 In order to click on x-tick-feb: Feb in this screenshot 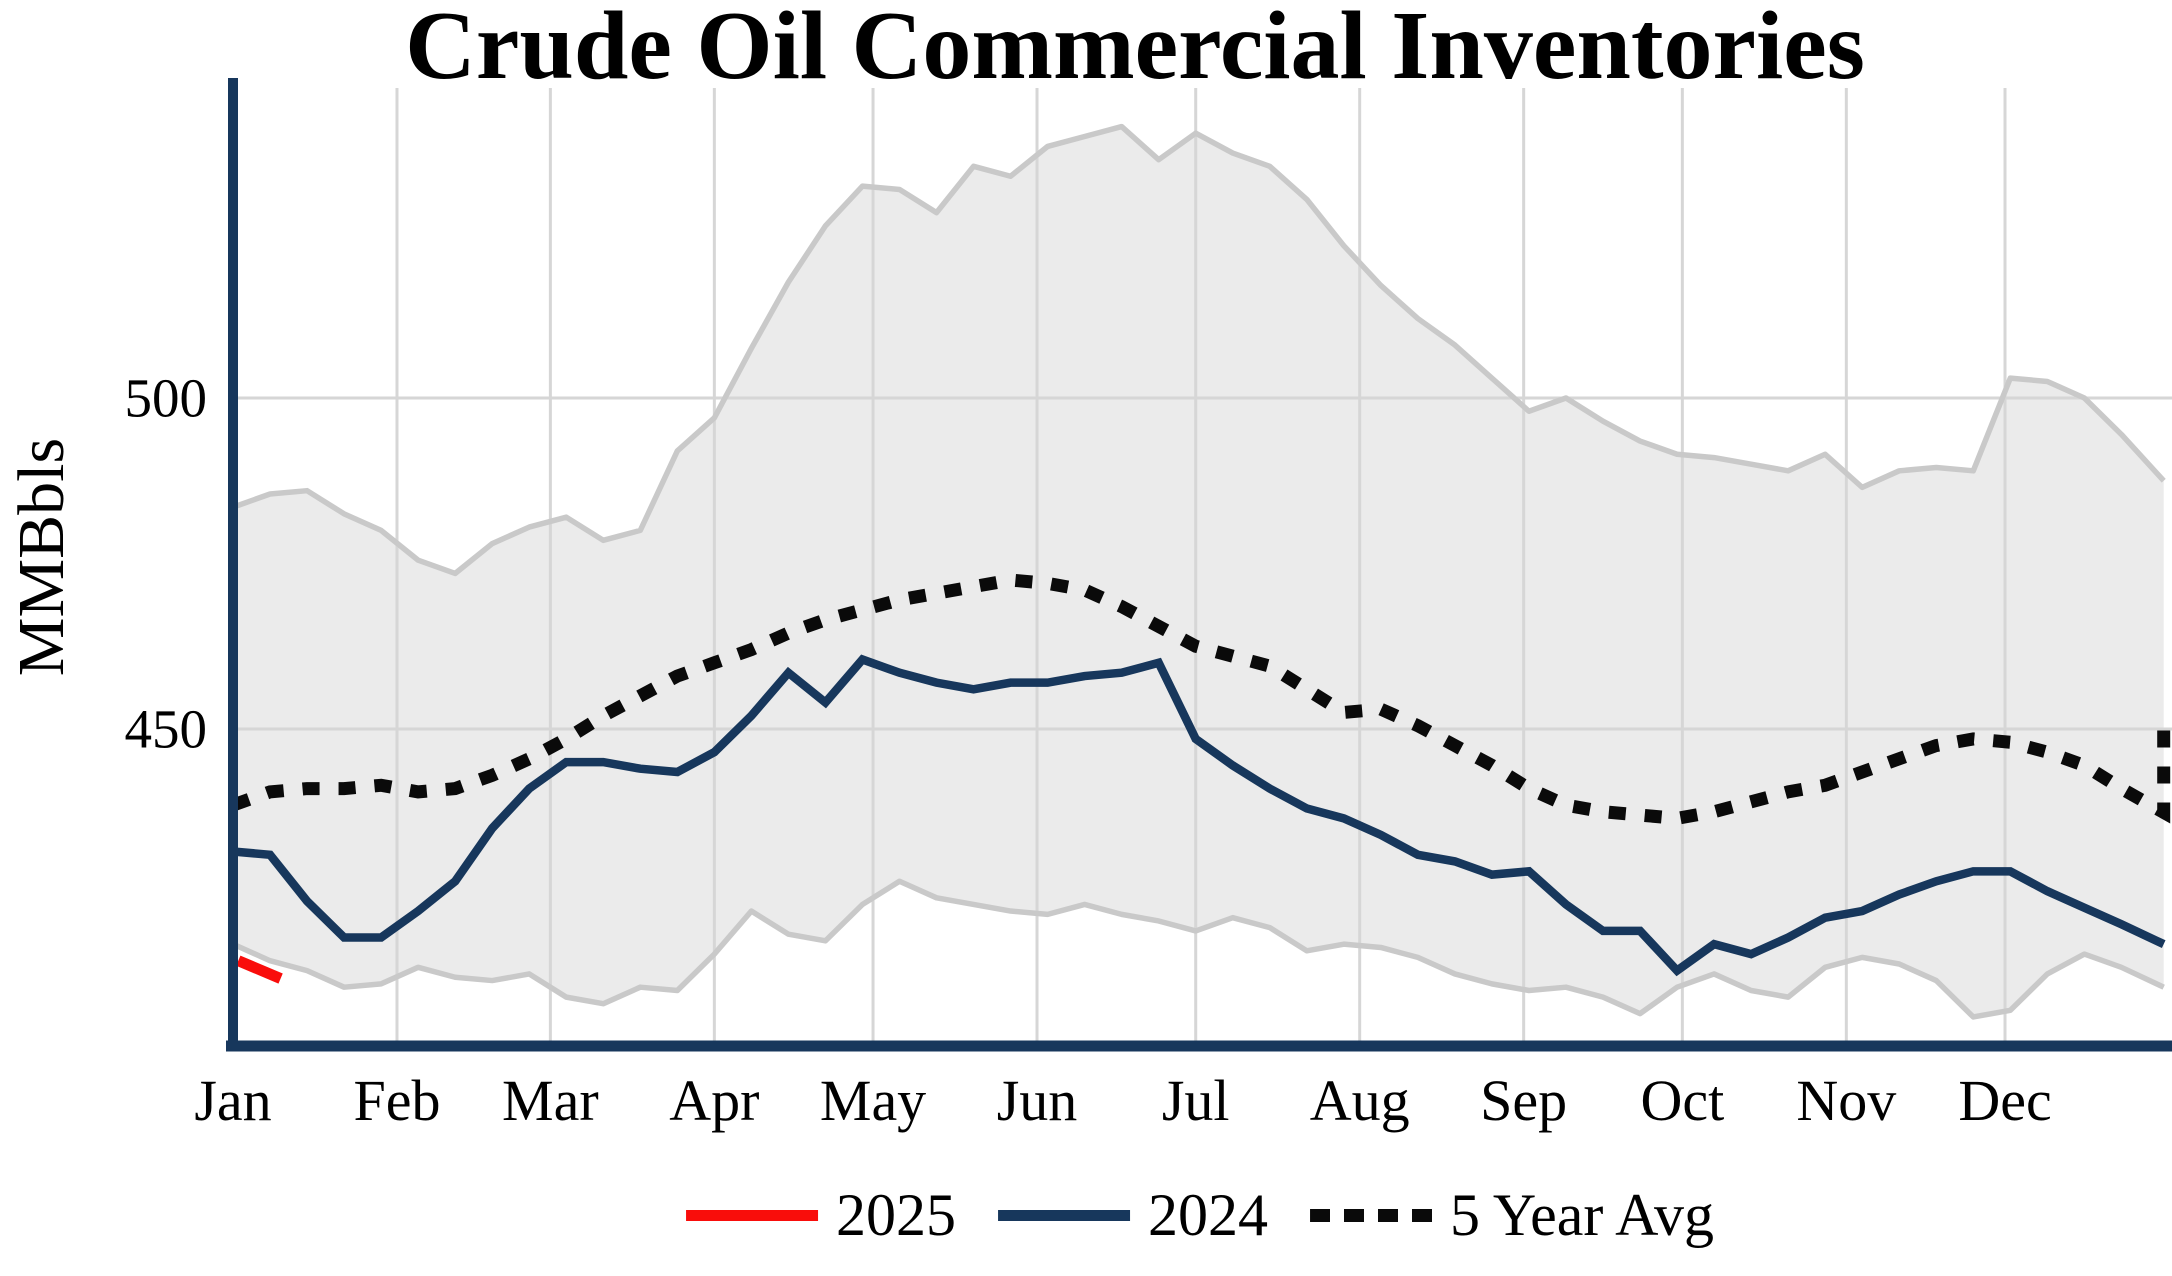, I will do `click(397, 1100)`.